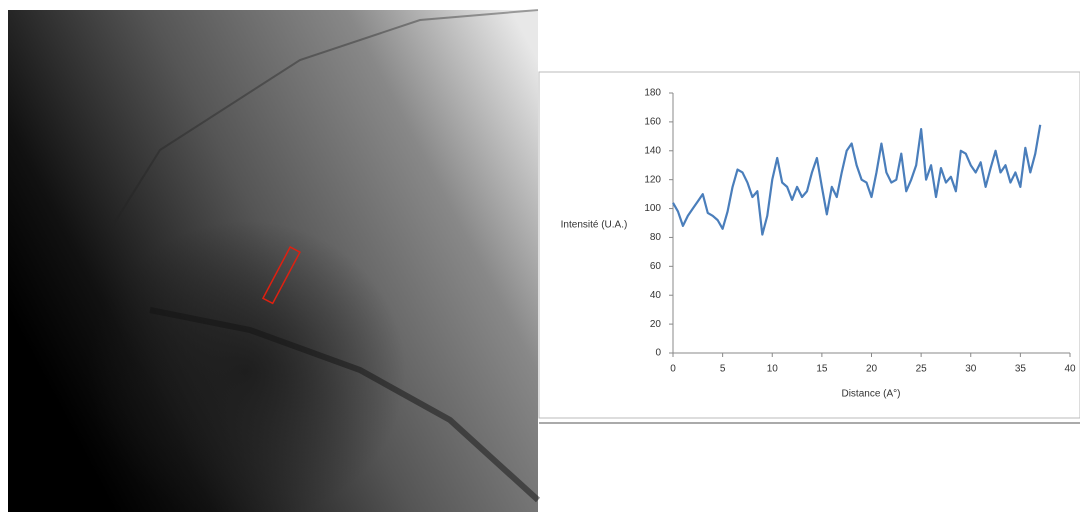 The image size is (1080, 521). What do you see at coordinates (872, 369) in the screenshot?
I see `x-tick-label: 20` at bounding box center [872, 369].